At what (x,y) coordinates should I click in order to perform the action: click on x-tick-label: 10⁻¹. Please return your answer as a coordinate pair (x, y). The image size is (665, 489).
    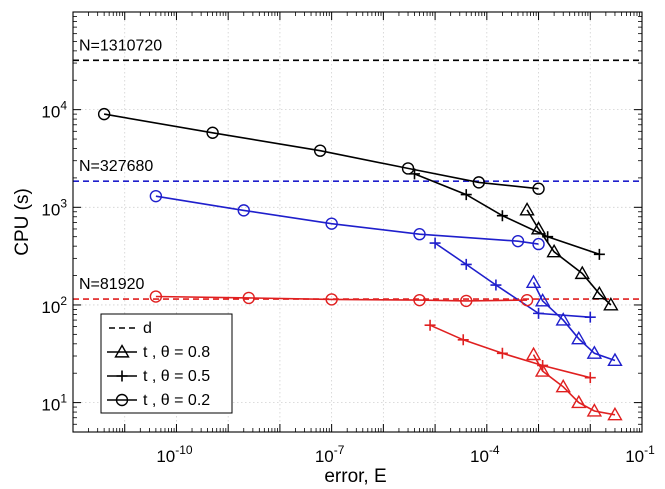
    Looking at the image, I should click on (640, 454).